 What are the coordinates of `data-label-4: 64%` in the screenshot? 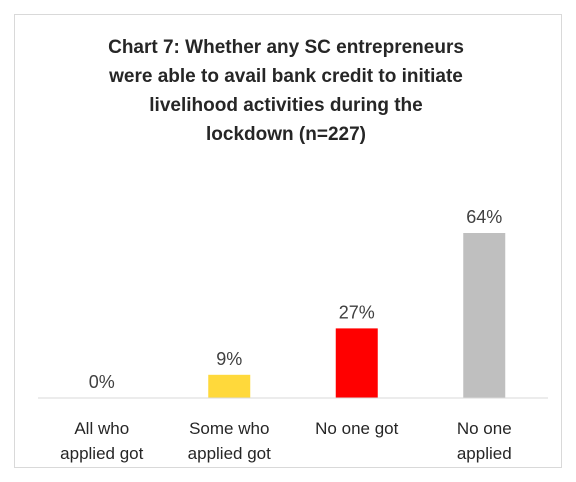 It's located at (484, 217).